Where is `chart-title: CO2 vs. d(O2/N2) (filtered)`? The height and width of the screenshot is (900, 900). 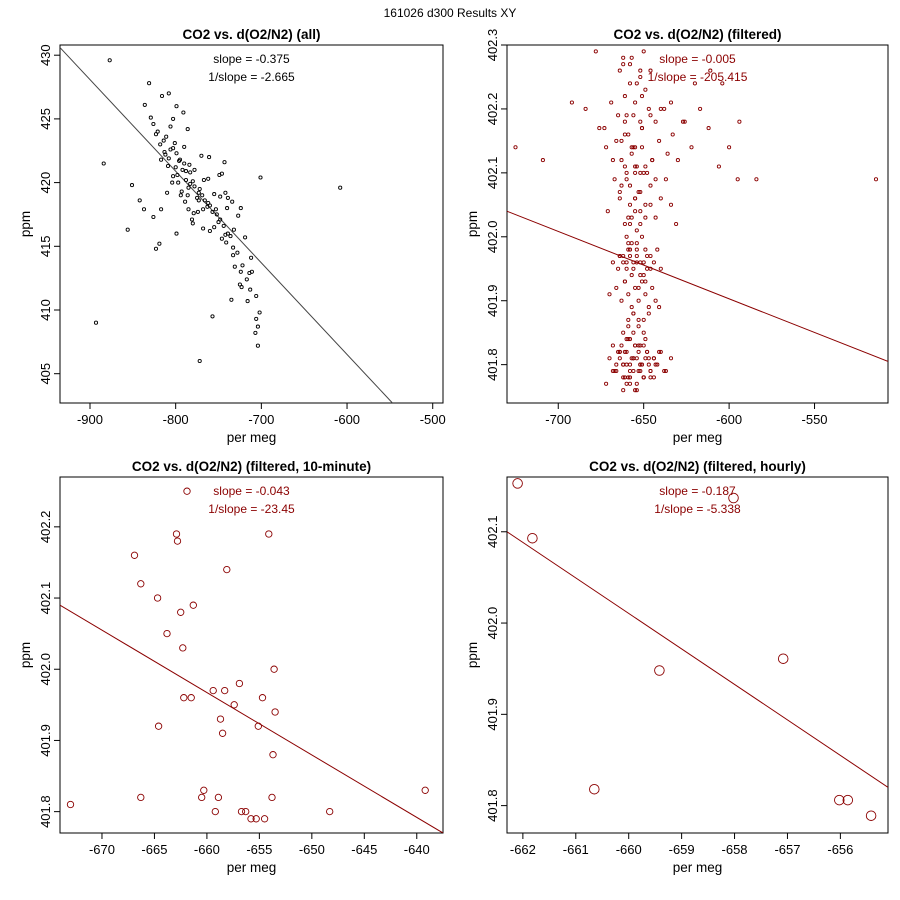
chart-title: CO2 vs. d(O2/N2) (filtered) is located at coordinates (697, 34).